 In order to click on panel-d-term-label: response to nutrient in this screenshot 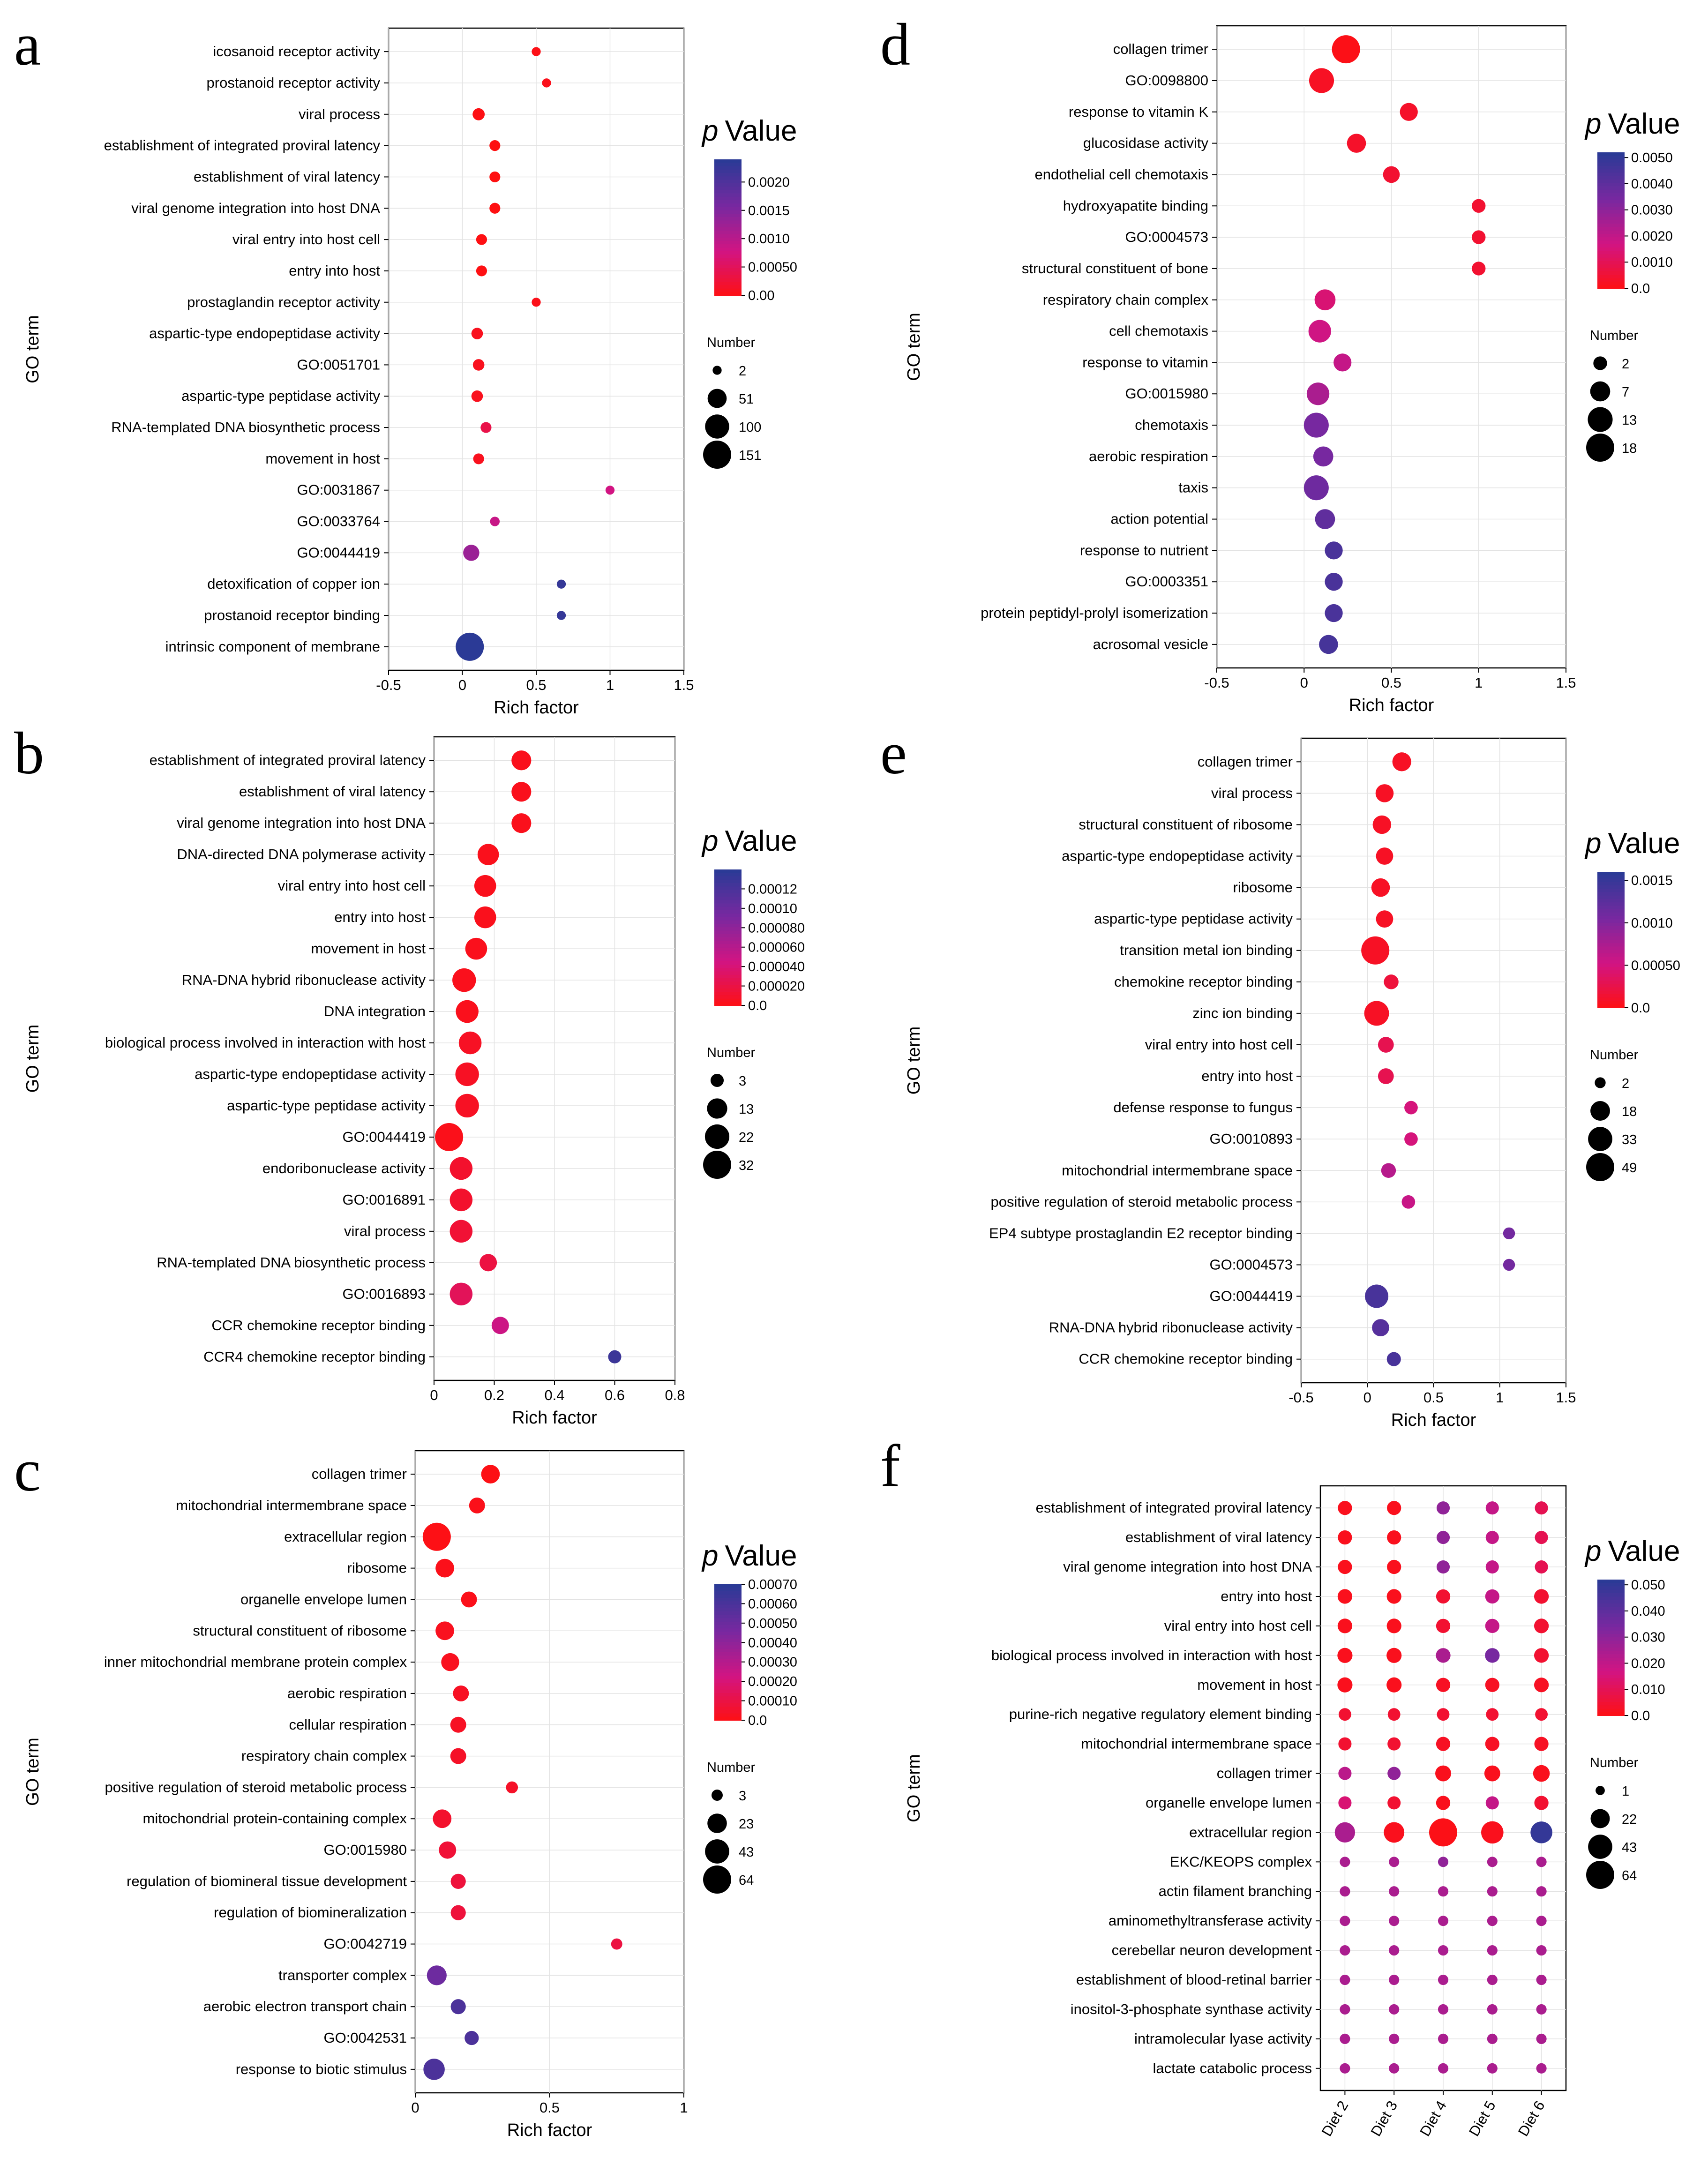, I will do `click(1144, 550)`.